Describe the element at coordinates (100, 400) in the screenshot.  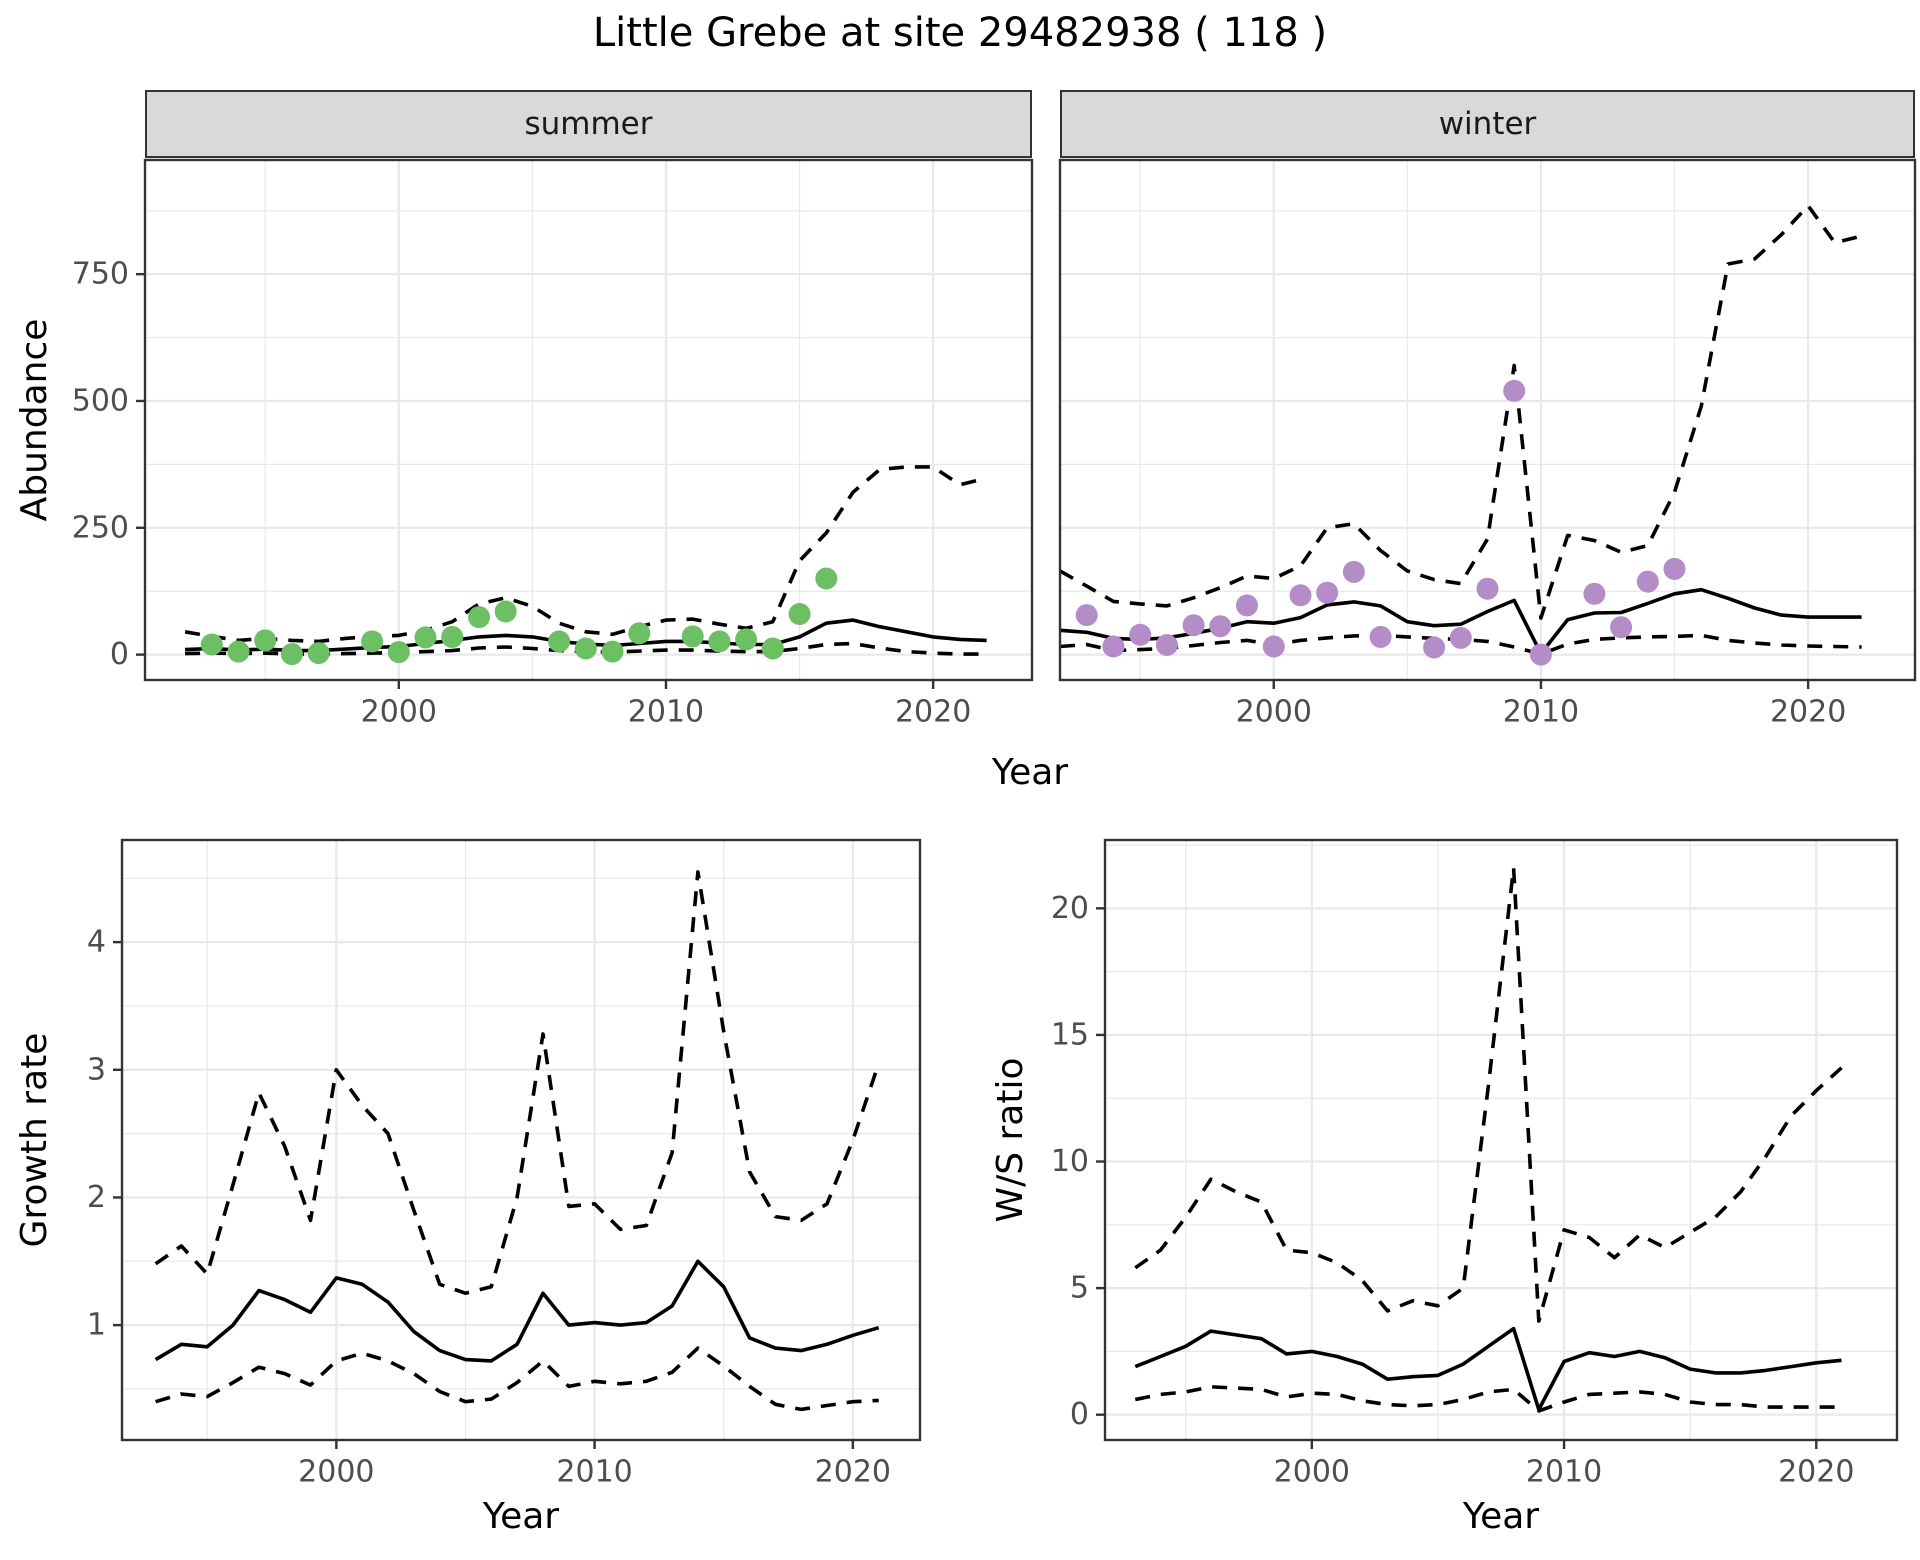
I see `y-tick-label: 500` at that location.